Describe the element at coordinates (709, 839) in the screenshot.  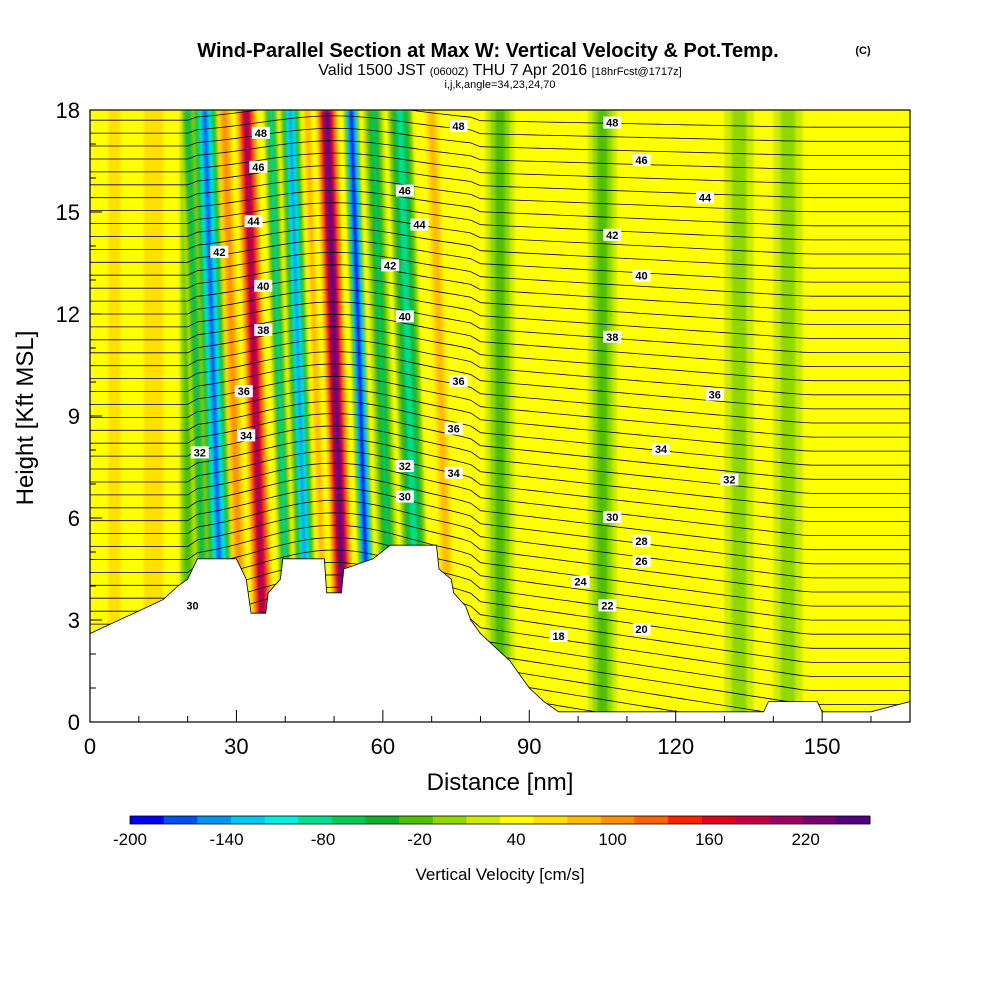
I see `colorbar-tick-label: 160` at that location.